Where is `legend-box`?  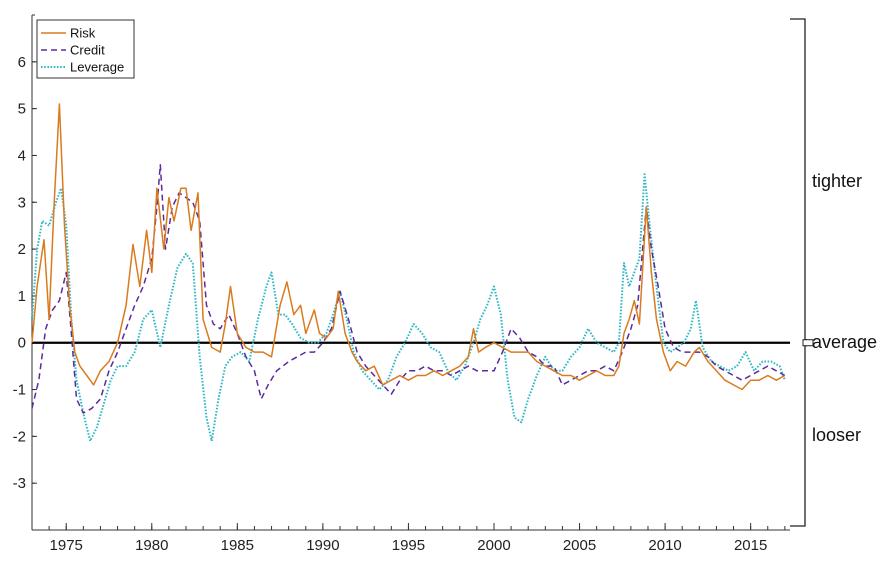 legend-box is located at coordinates (85, 49).